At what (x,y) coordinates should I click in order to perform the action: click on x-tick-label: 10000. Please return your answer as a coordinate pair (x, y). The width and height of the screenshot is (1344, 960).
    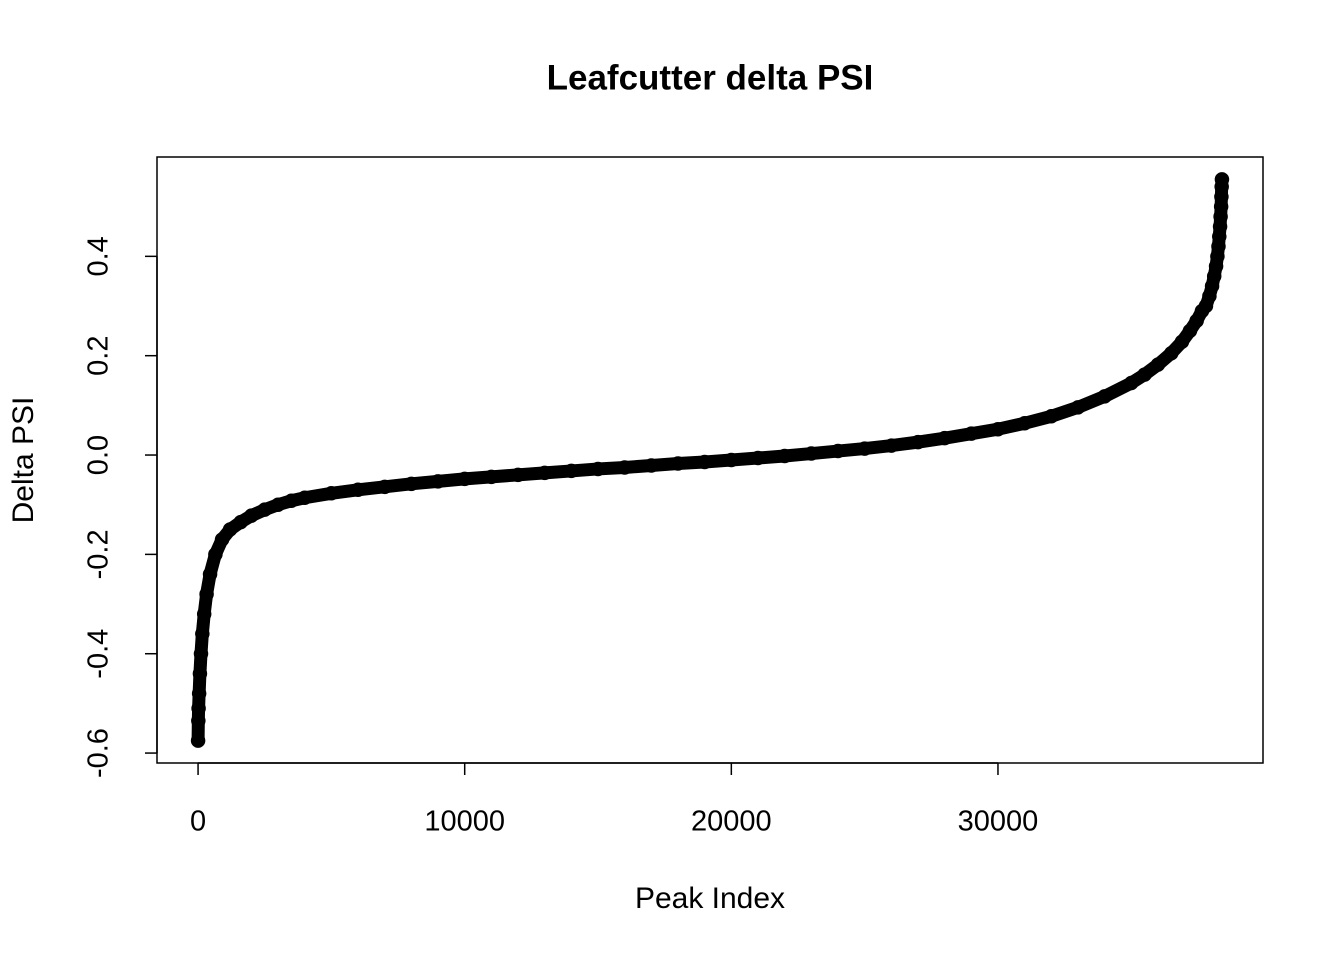
    Looking at the image, I should click on (464, 822).